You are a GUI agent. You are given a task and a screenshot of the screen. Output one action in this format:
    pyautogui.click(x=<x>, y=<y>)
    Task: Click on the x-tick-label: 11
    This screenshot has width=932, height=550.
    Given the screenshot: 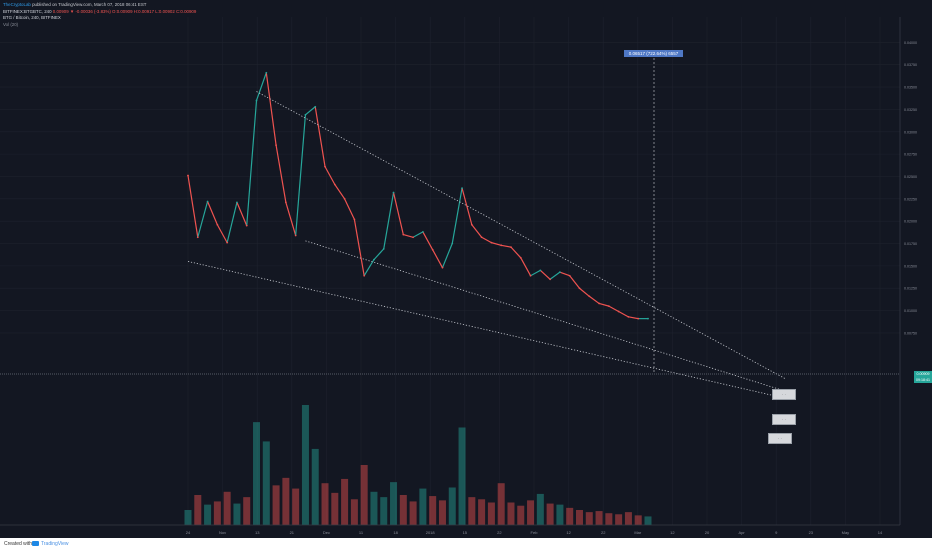 What is the action you would take?
    pyautogui.click(x=361, y=532)
    